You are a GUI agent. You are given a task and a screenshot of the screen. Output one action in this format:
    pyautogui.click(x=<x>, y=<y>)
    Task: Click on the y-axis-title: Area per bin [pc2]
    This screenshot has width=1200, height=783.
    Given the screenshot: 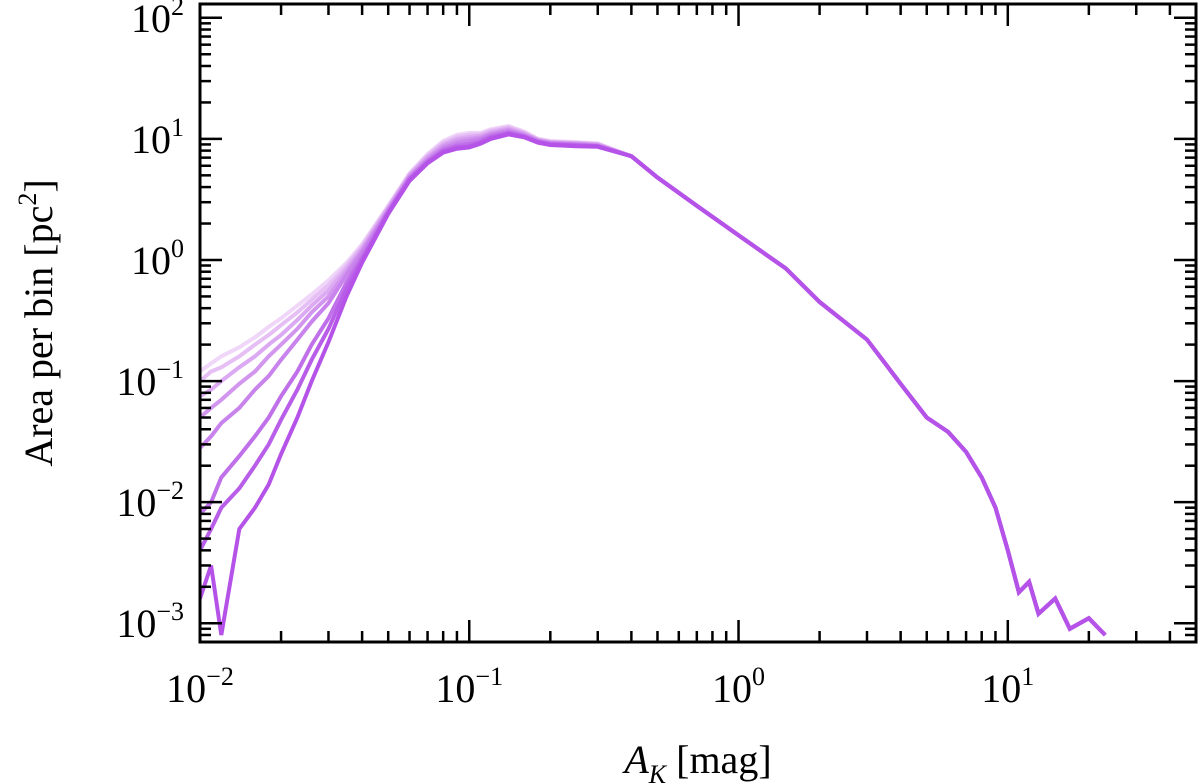 What is the action you would take?
    pyautogui.click(x=37, y=322)
    